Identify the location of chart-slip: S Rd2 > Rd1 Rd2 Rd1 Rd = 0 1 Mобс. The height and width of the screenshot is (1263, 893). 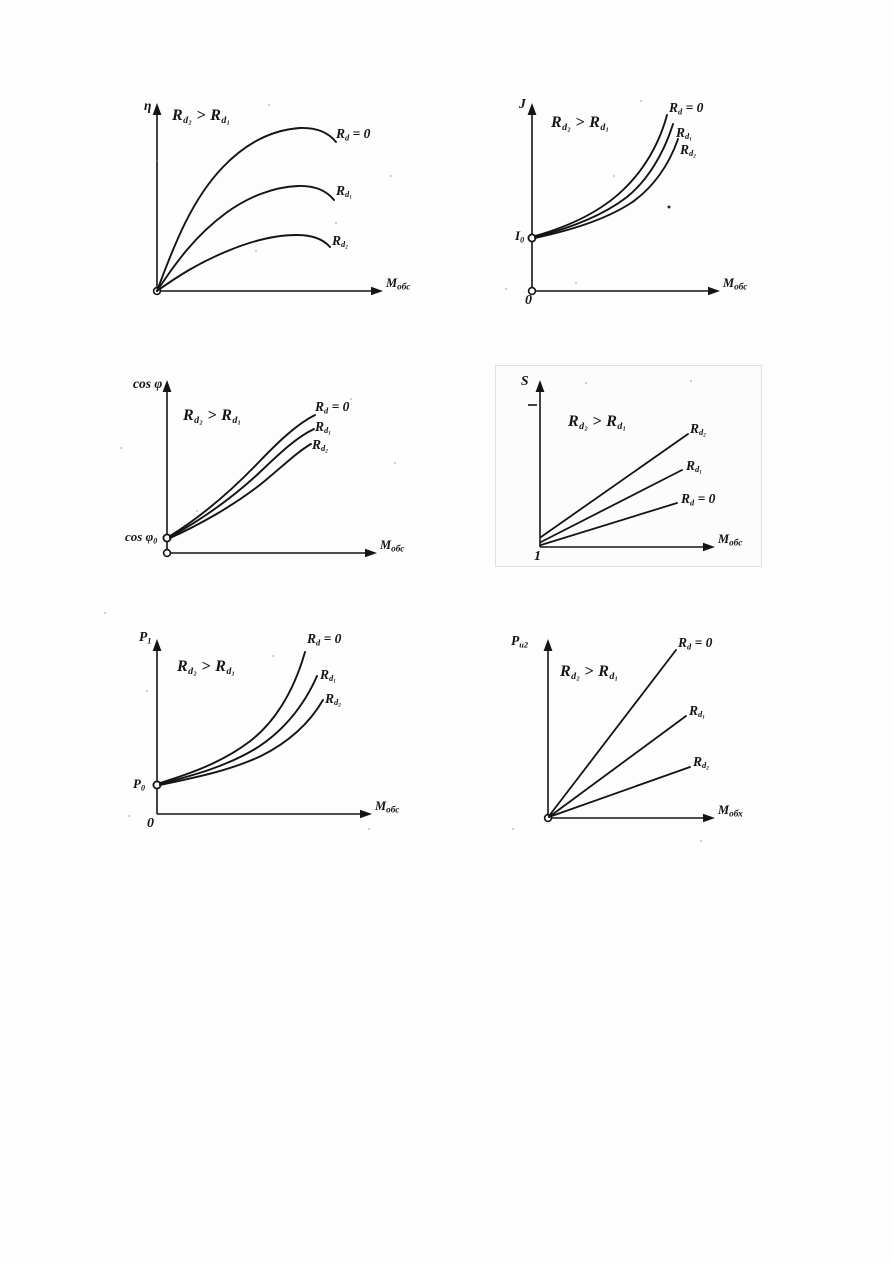
(650, 472).